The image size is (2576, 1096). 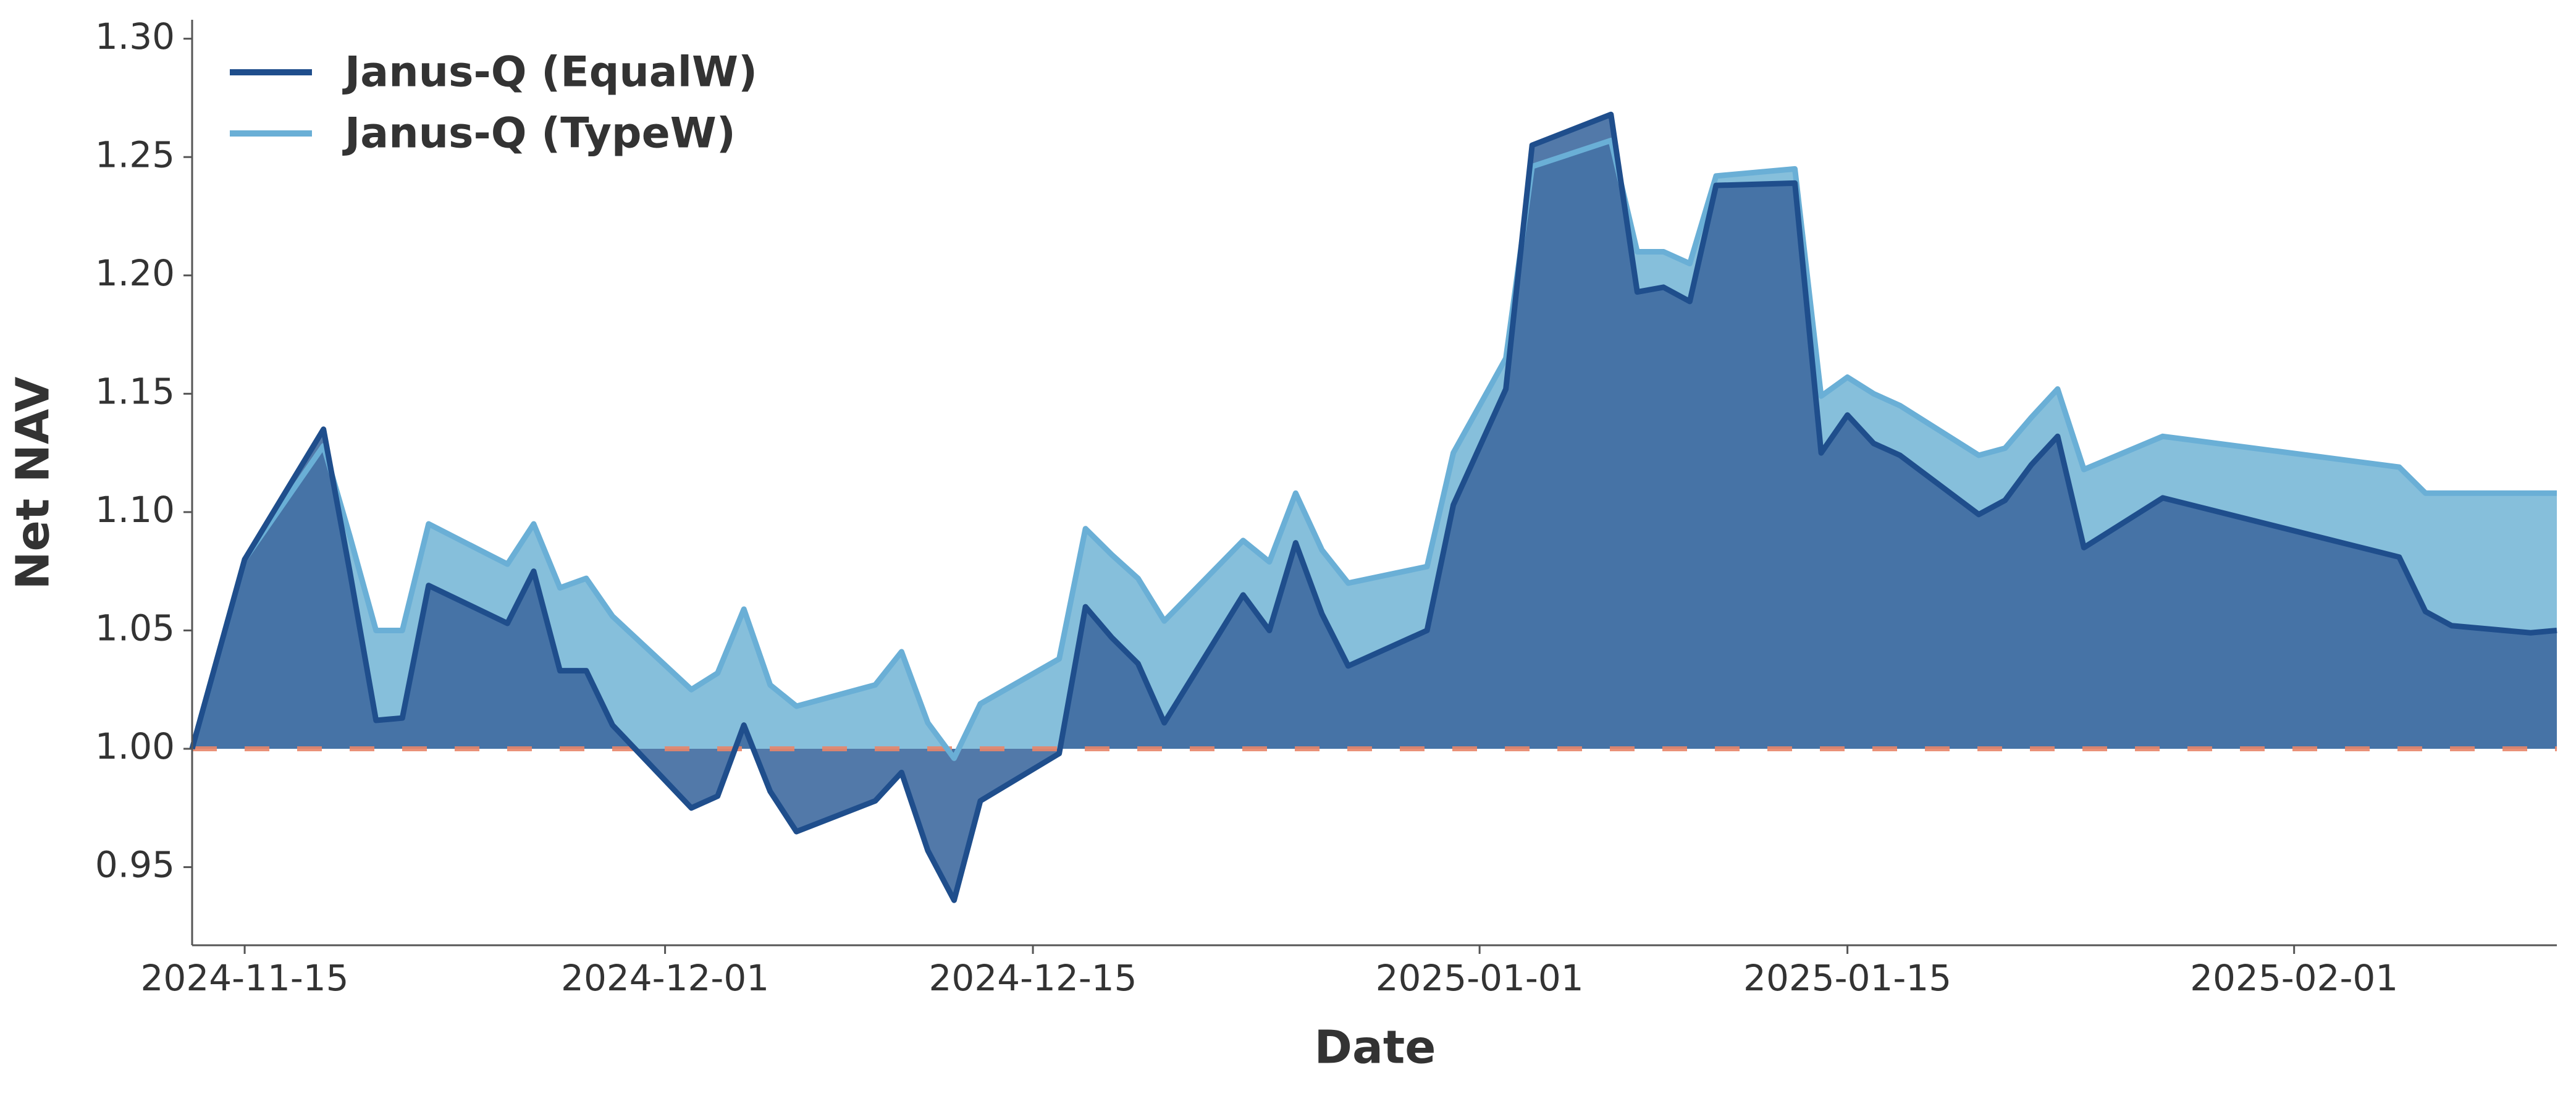 What do you see at coordinates (539, 133) in the screenshot?
I see `legend-label: Janus-Q (TypeW)` at bounding box center [539, 133].